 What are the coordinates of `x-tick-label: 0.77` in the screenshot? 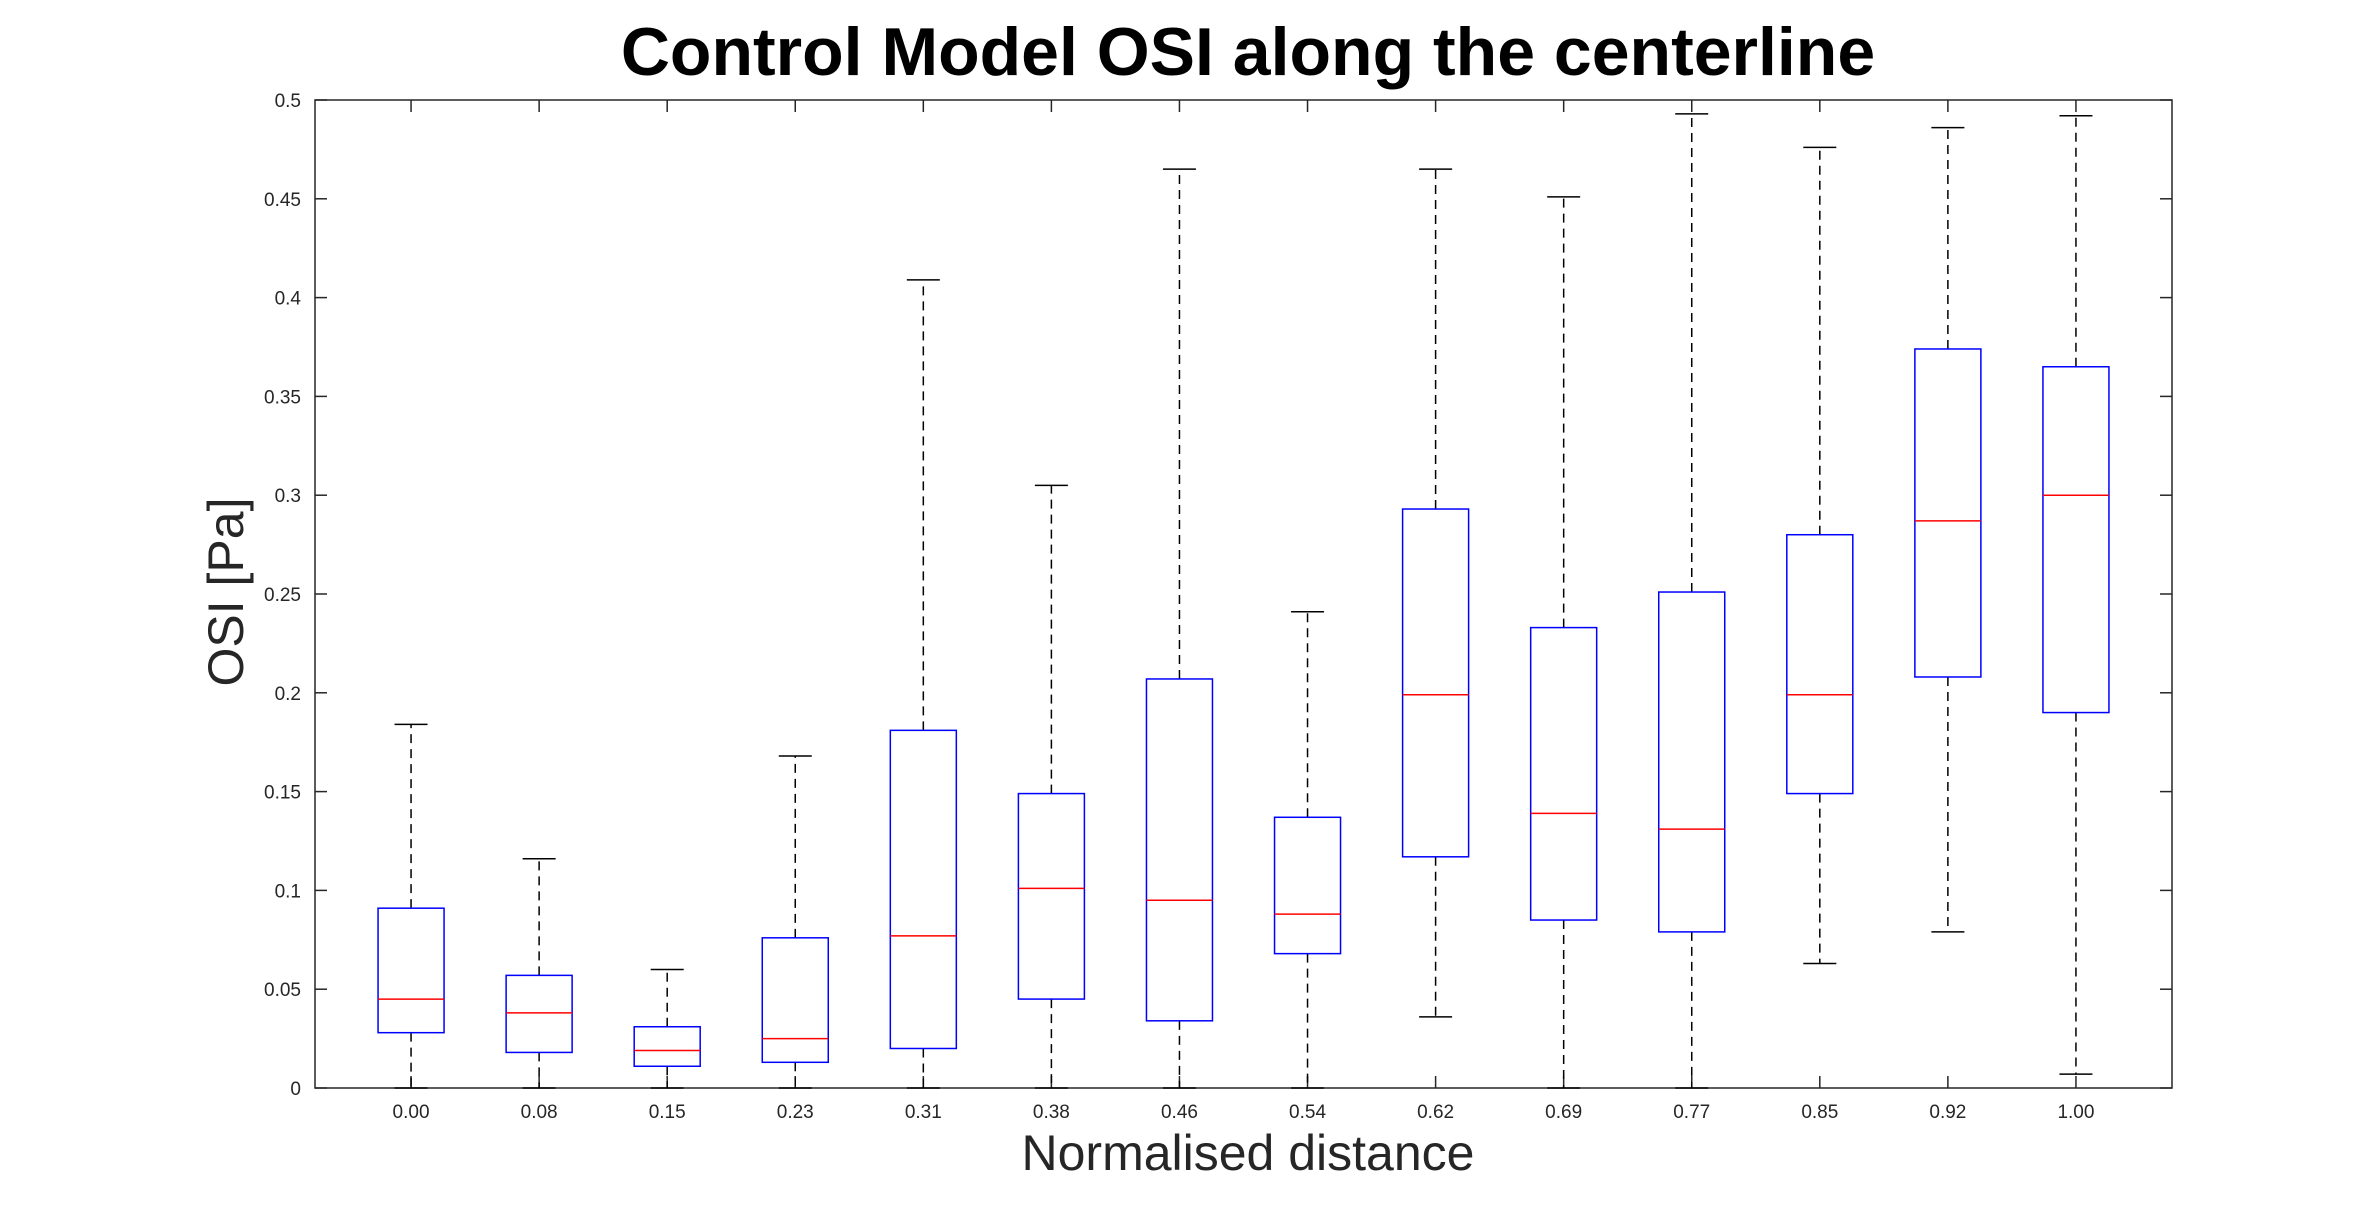 It's located at (1691, 1112).